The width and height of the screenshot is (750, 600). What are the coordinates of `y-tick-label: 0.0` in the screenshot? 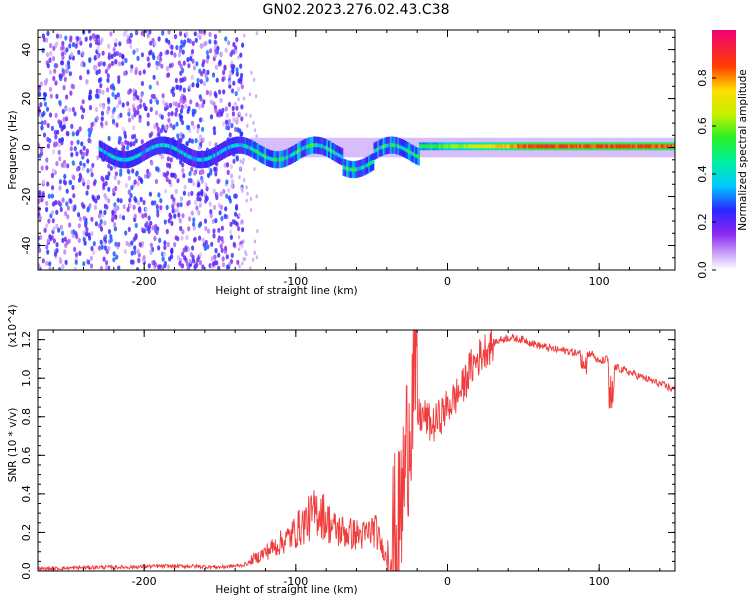 It's located at (26, 571).